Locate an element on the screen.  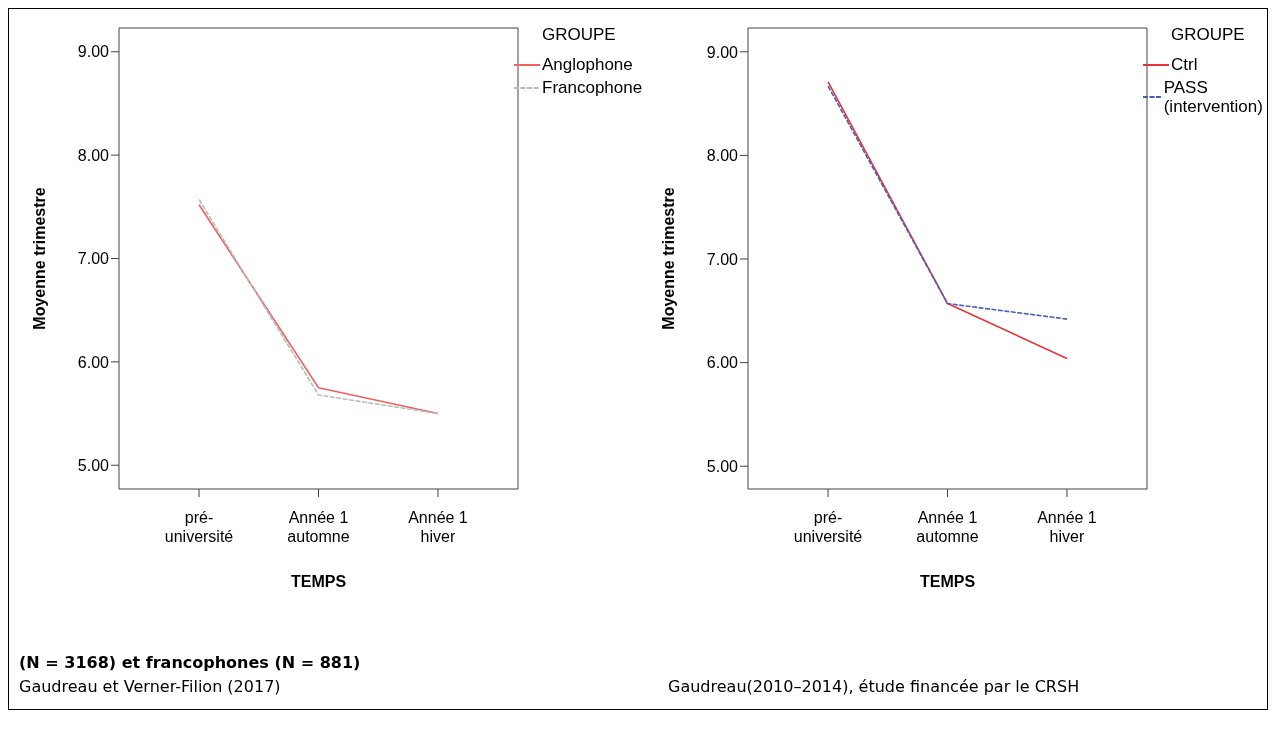
text: Gaudreau et Verner-Filion (2017) is located at coordinates (150, 687).